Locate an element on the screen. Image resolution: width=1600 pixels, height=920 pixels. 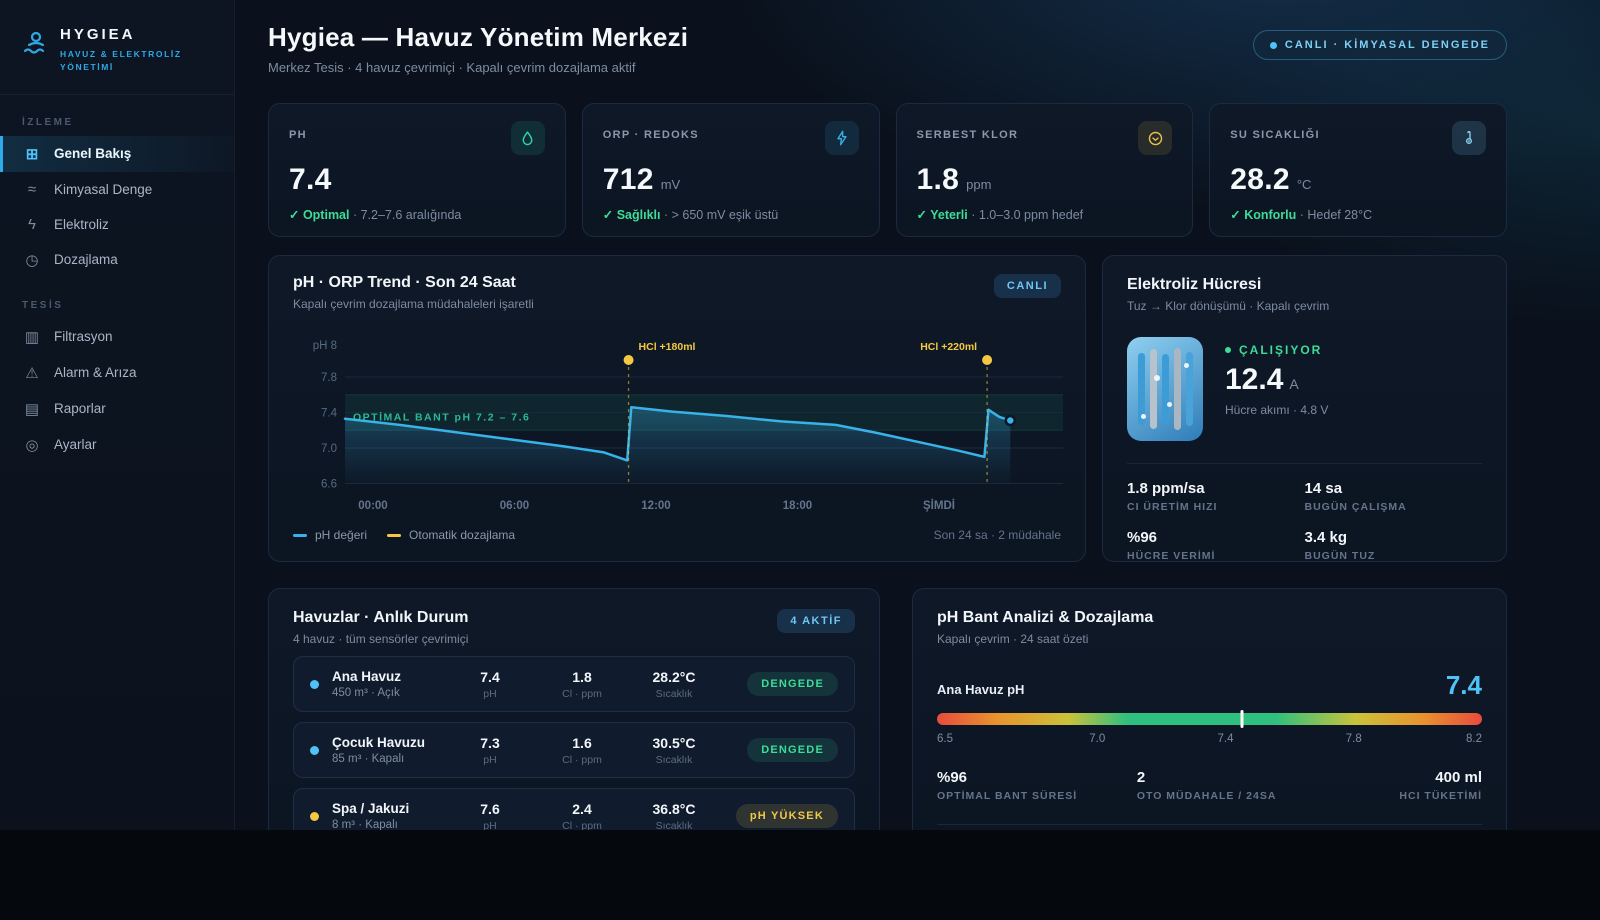
chart-live-badge: CANLI is located at coordinates (1027, 286).